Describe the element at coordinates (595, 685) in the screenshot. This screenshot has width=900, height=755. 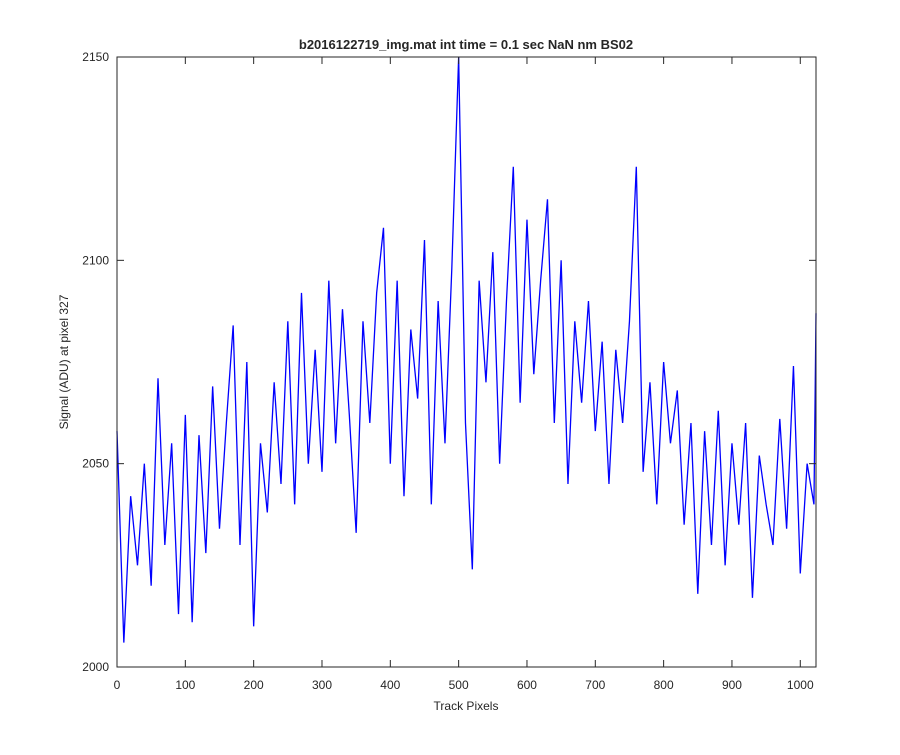
I see `x-tick-label: 700` at that location.